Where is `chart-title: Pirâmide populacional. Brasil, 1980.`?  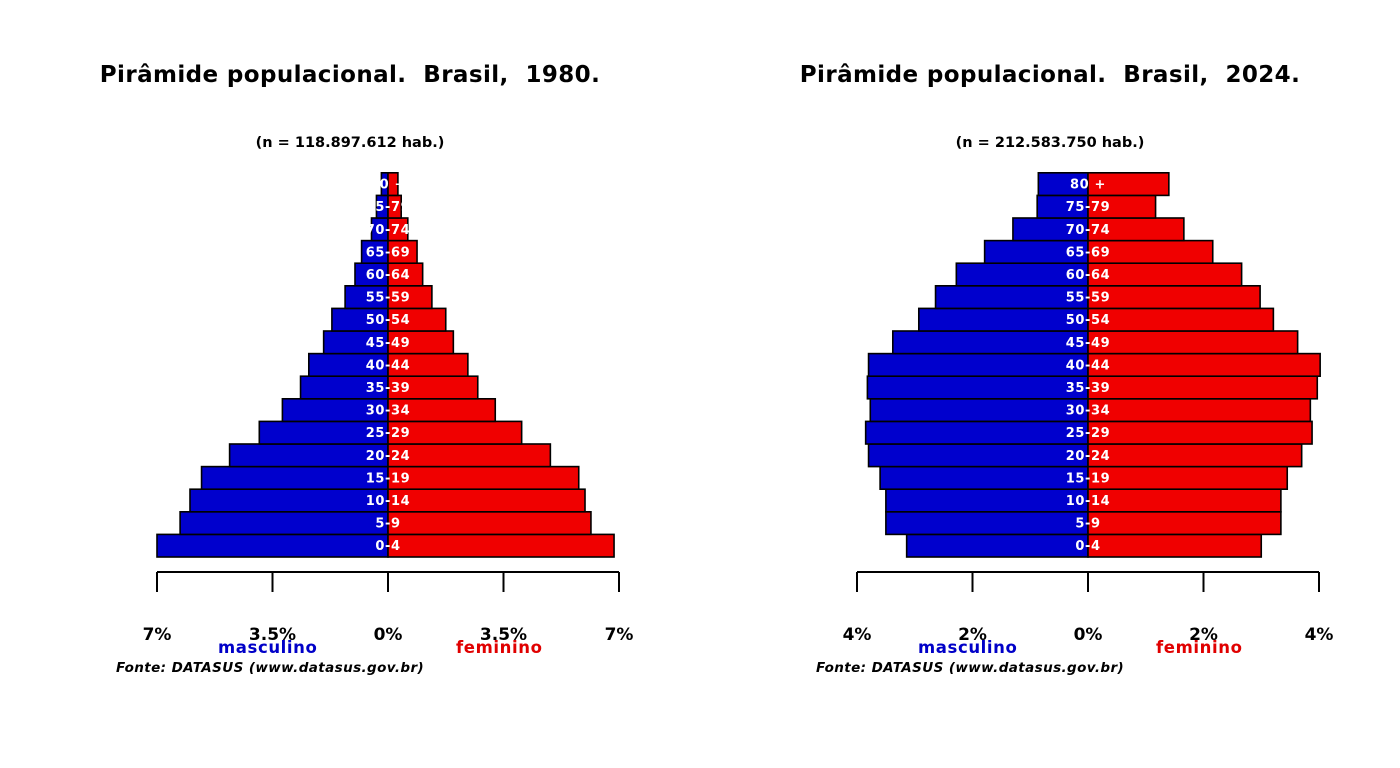
chart-title: Pirâmide populacional. Brasil, 1980. is located at coordinates (350, 75).